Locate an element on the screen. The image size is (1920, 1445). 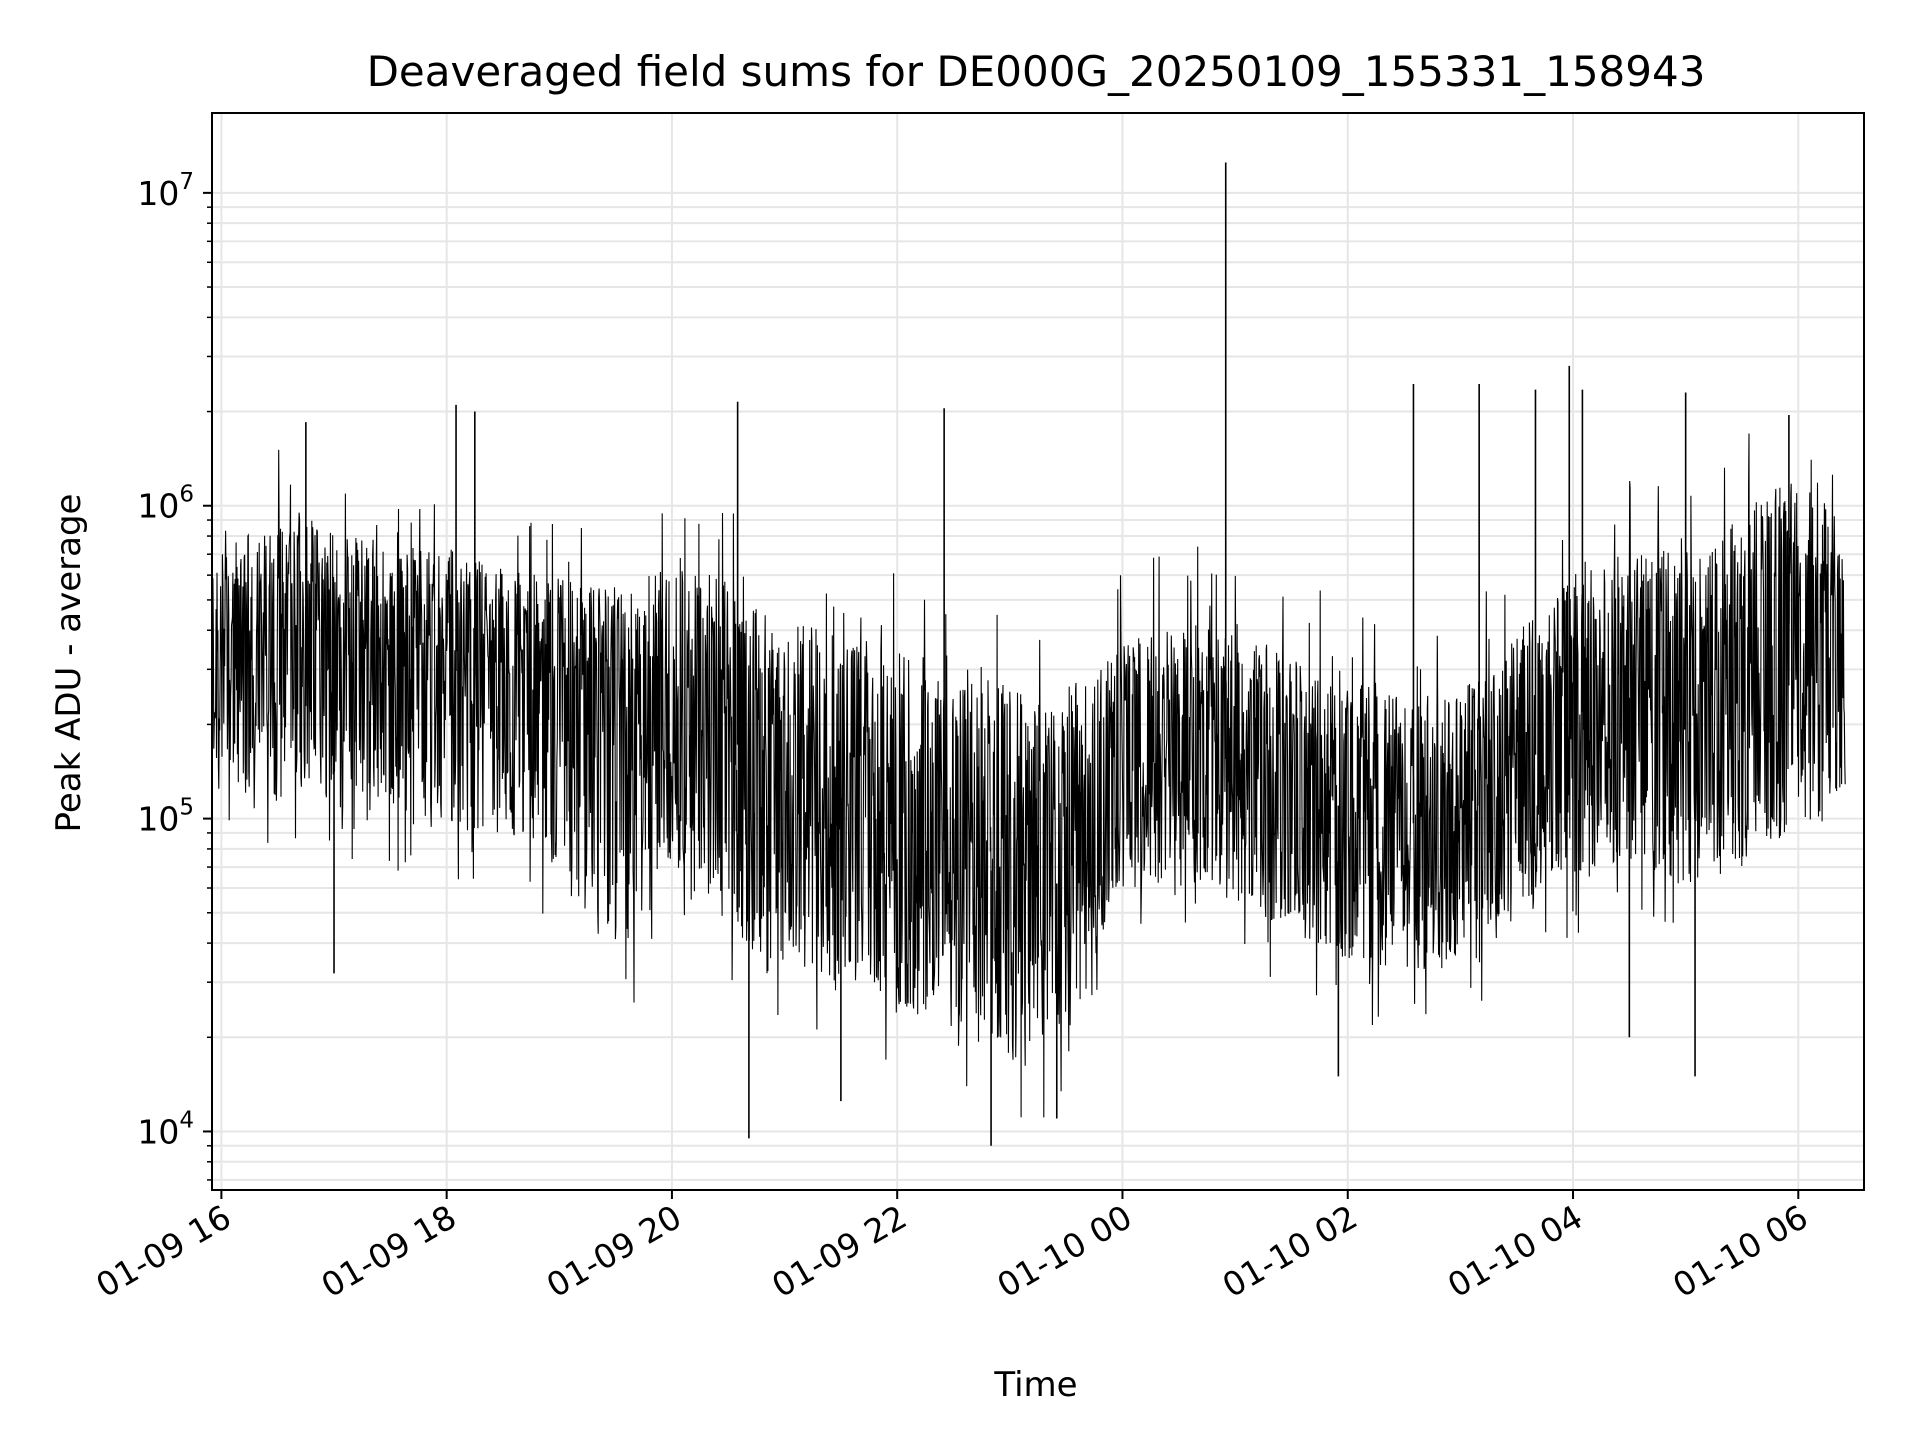
y-tick-label-exponent: 5 is located at coordinates (186, 808).